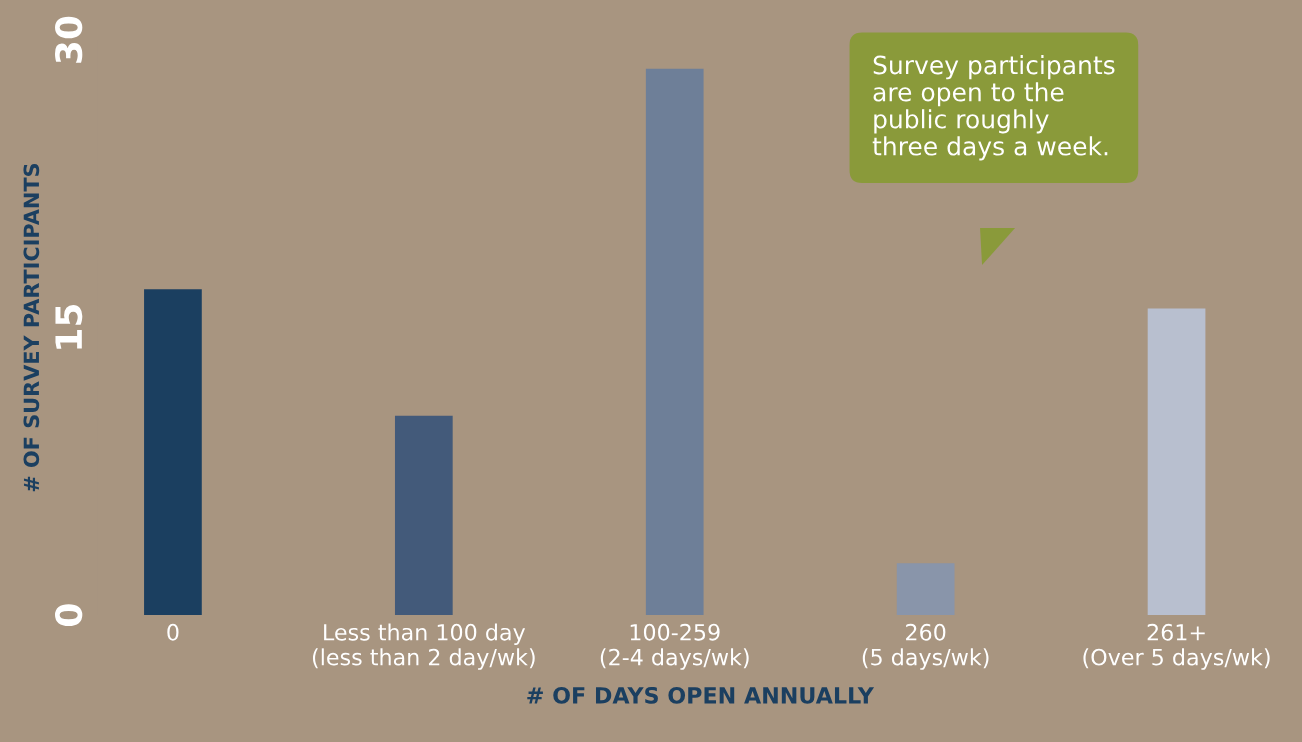  I want to click on y-tick-label: 0, so click(69, 615).